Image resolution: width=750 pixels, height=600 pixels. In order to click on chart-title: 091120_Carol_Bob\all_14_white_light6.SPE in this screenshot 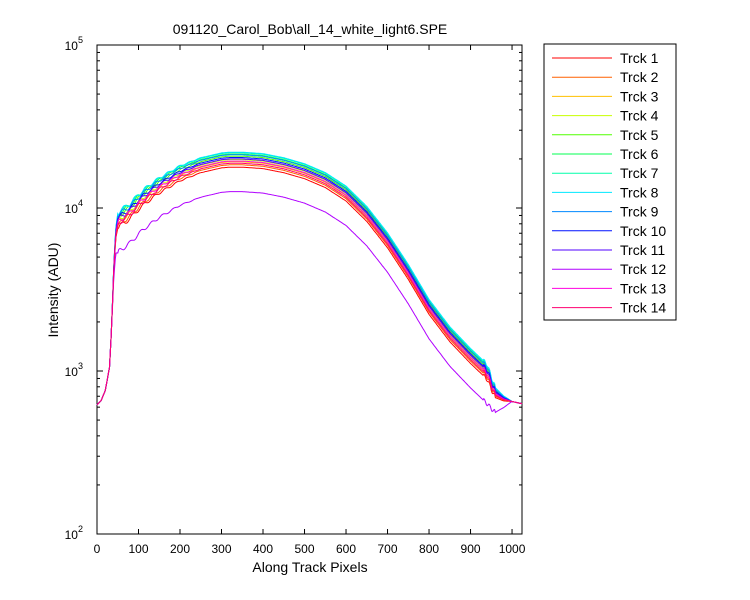, I will do `click(310, 29)`.